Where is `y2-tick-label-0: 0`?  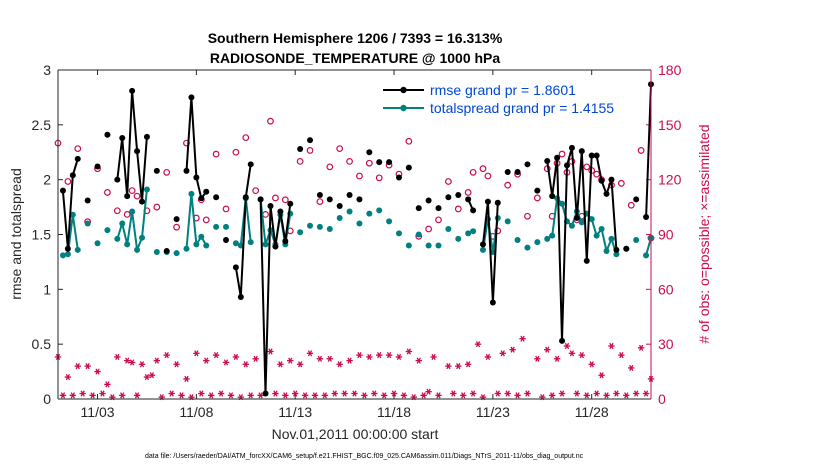
y2-tick-label-0: 0 is located at coordinates (662, 399).